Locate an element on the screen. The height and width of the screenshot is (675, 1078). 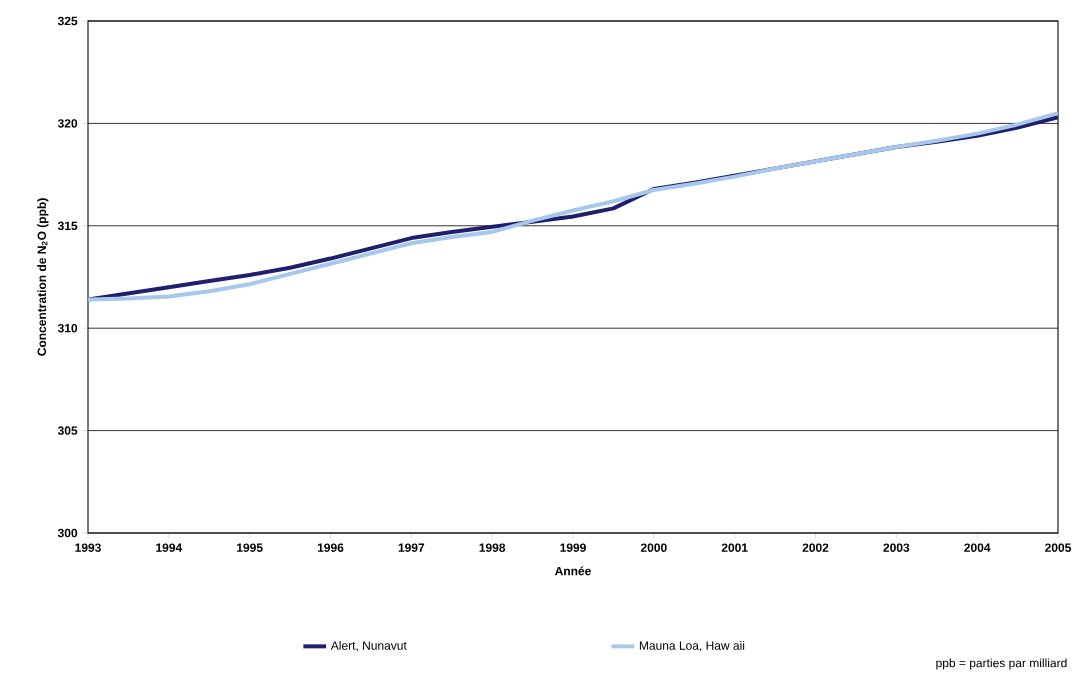
x-tick-label: 1998 is located at coordinates (492, 547).